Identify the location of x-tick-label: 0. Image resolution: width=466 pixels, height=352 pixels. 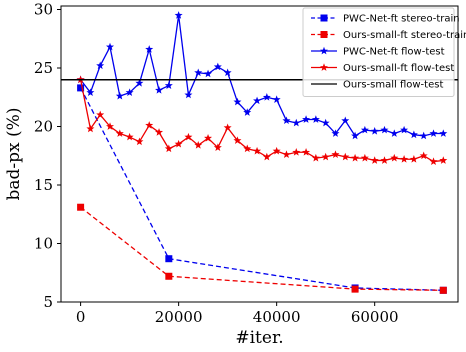
(81, 317).